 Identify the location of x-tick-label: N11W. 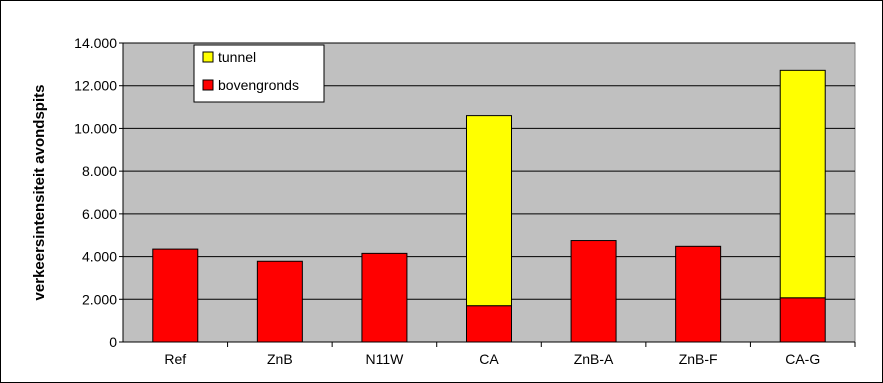
(384, 359).